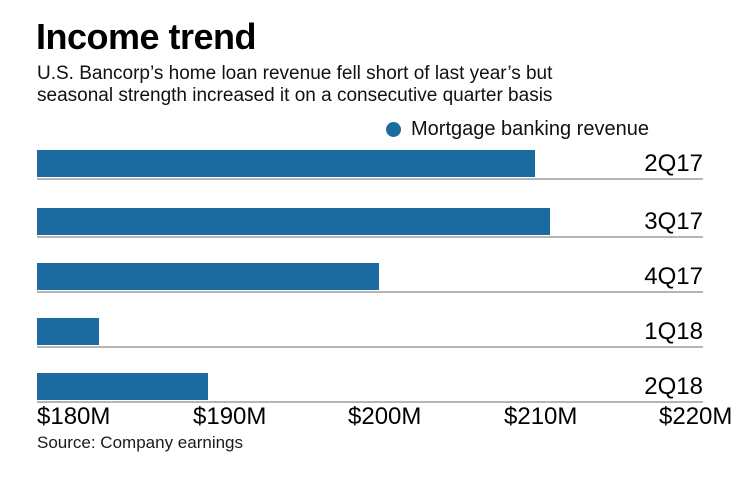 The image size is (740, 482). Describe the element at coordinates (286, 163) in the screenshot. I see `bar-2q17` at that location.